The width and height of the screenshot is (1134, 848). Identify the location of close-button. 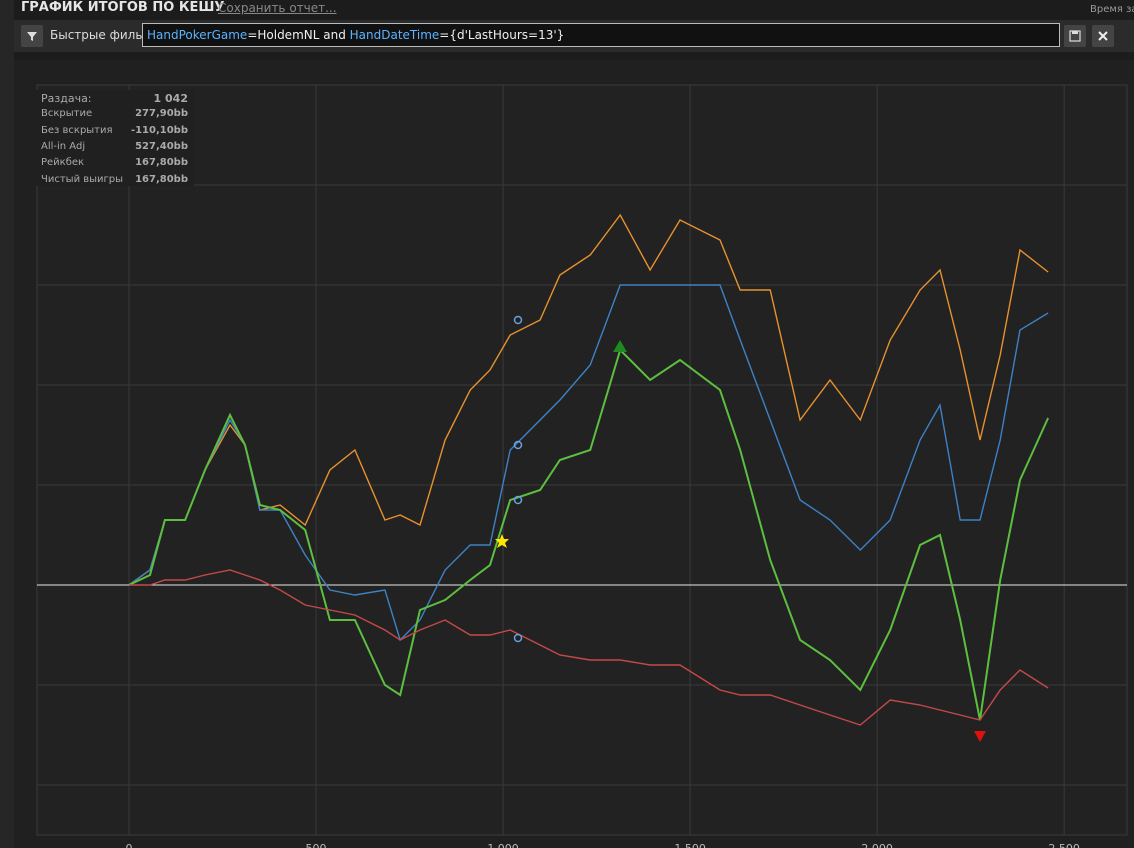
(1103, 36).